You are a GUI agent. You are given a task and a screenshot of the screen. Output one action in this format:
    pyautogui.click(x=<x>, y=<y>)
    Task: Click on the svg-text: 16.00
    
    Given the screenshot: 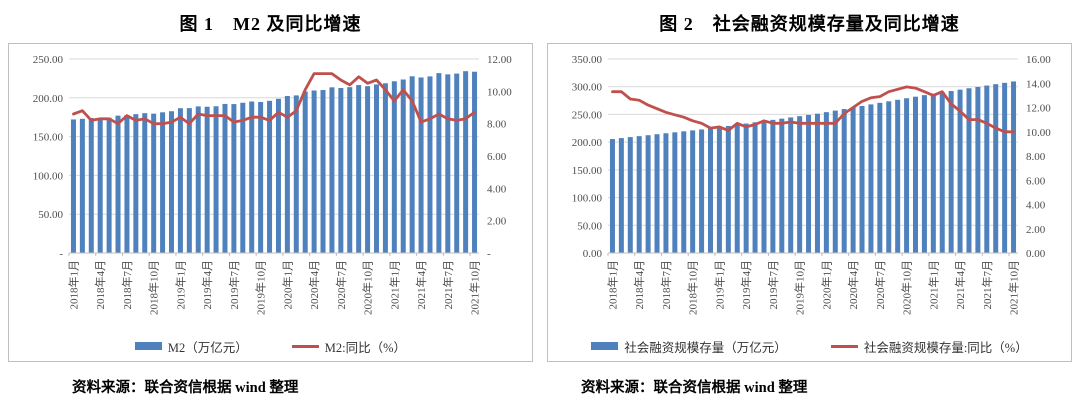 What is the action you would take?
    pyautogui.click(x=1038, y=60)
    